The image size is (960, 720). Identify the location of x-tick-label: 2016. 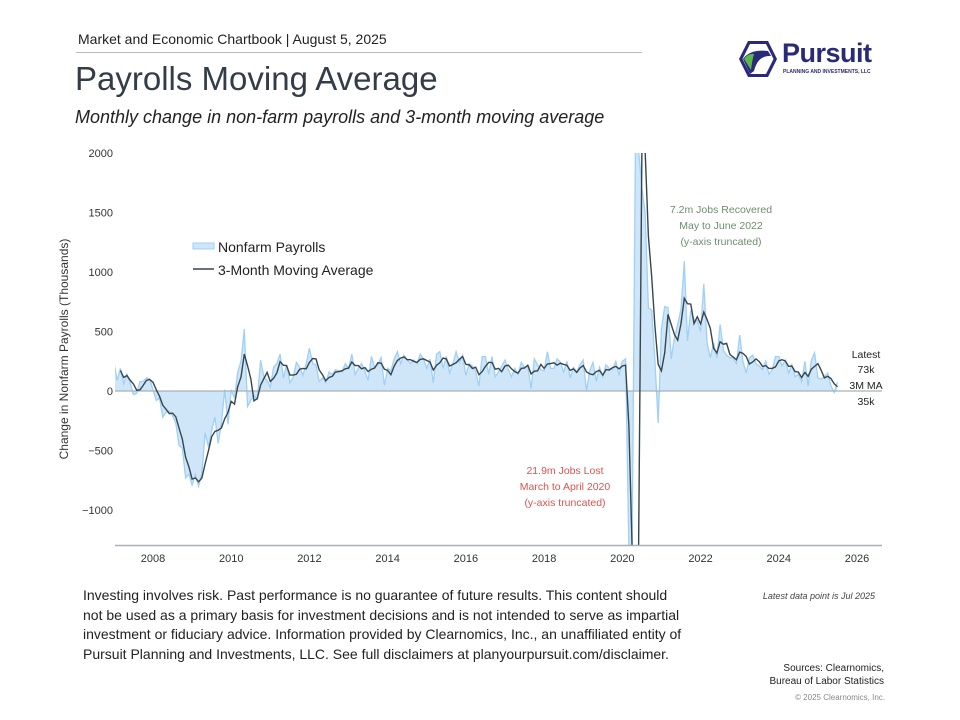
(466, 559).